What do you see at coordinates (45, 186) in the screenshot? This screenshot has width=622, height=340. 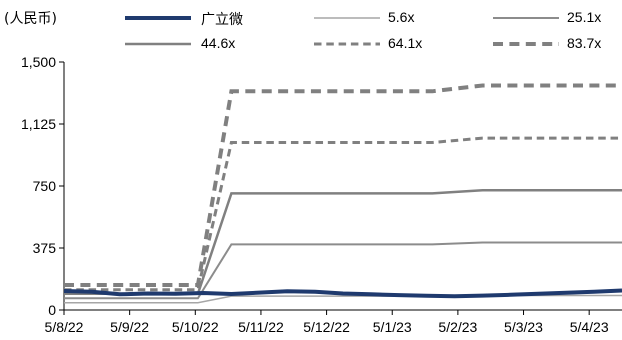 I see `y-tick-label: 750` at bounding box center [45, 186].